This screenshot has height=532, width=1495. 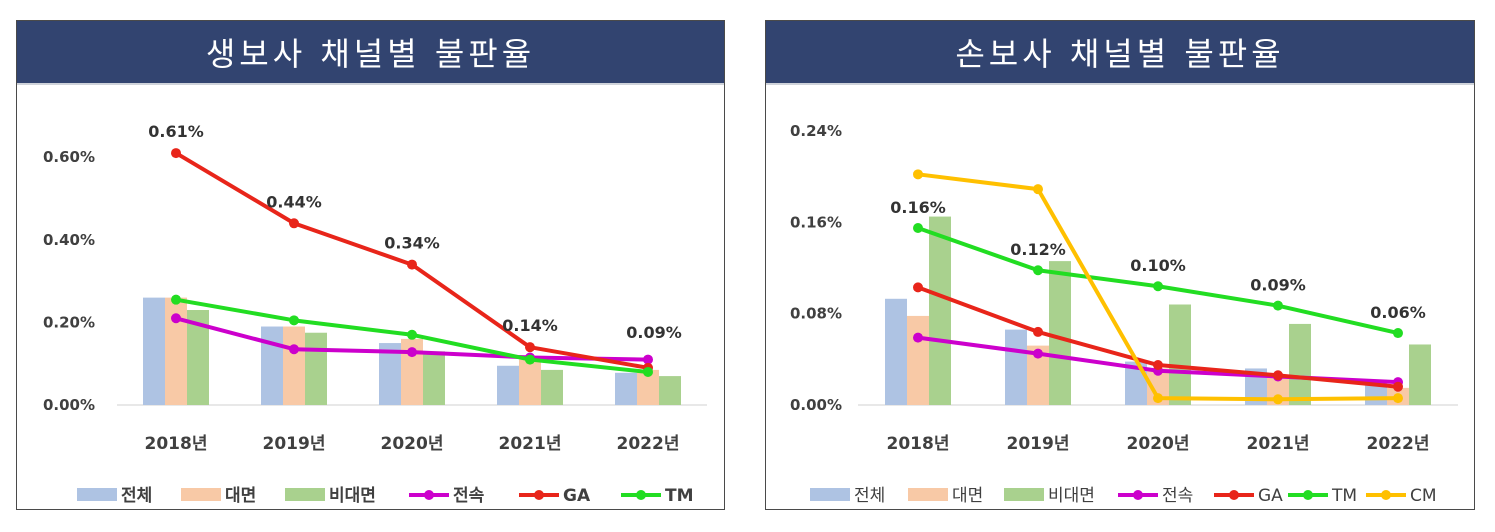 I want to click on legend-label: CM, so click(x=1423, y=496).